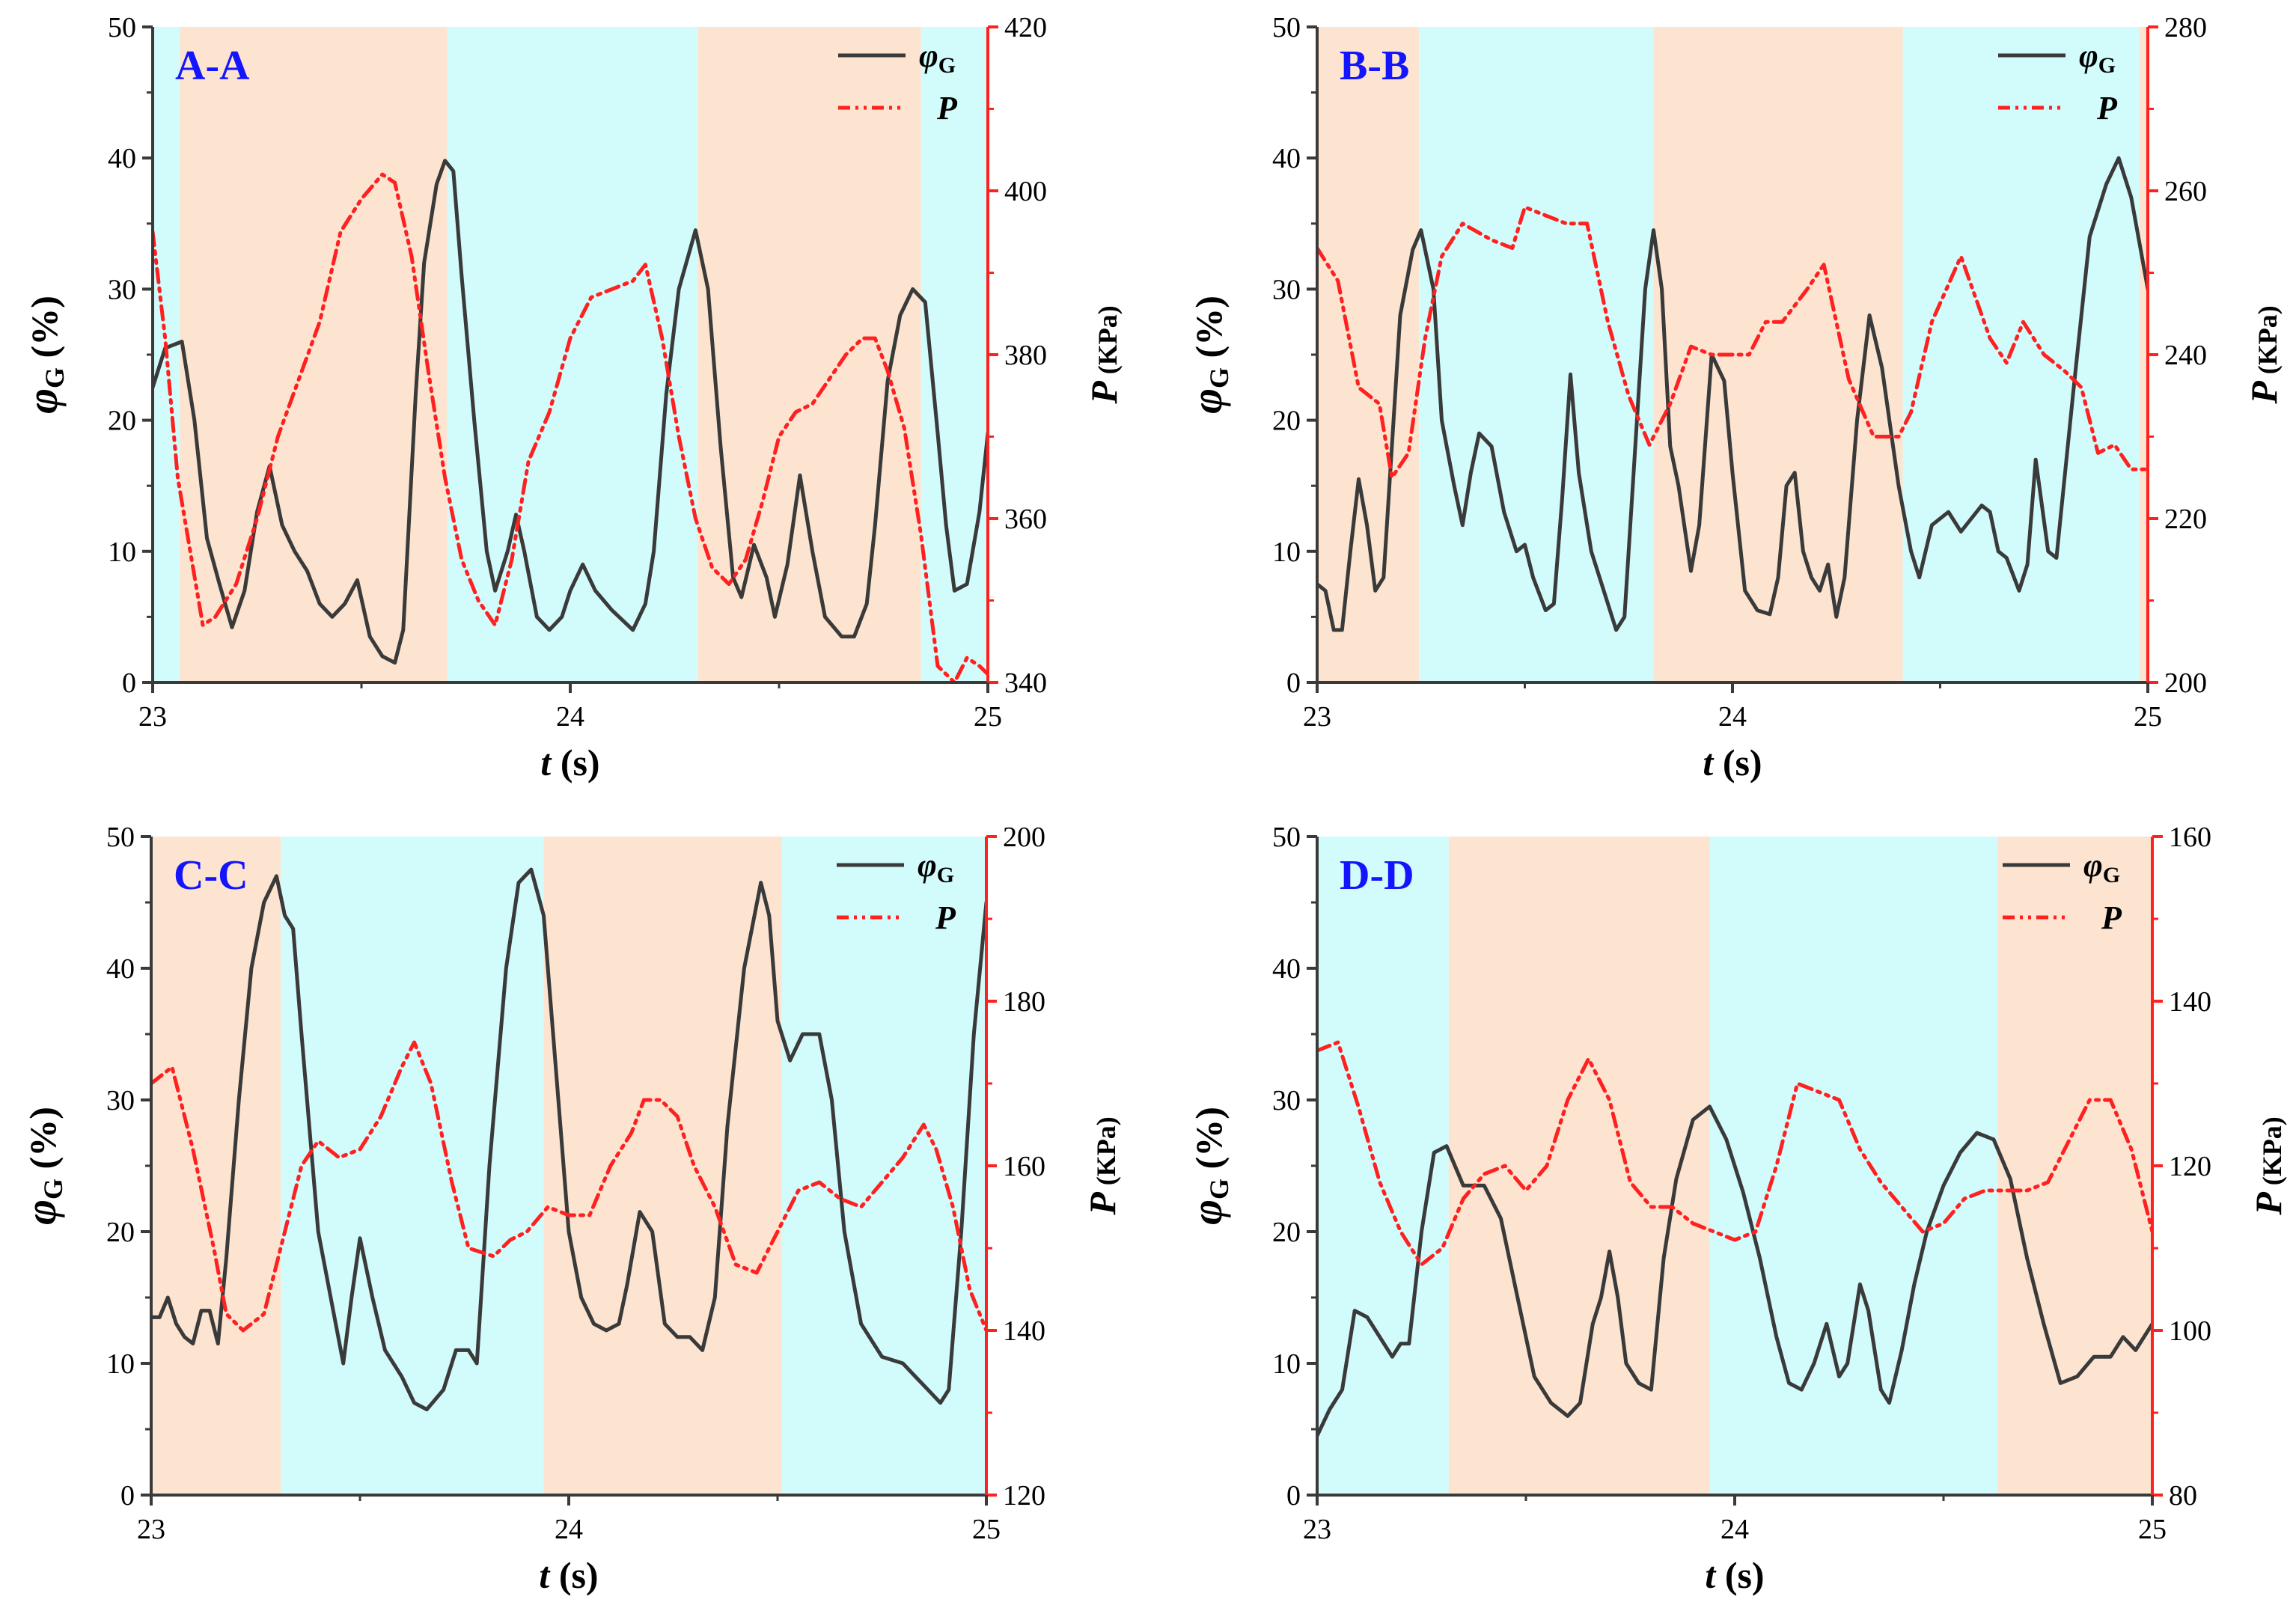  I want to click on panel-c-c-phi-line, so click(568, 1139).